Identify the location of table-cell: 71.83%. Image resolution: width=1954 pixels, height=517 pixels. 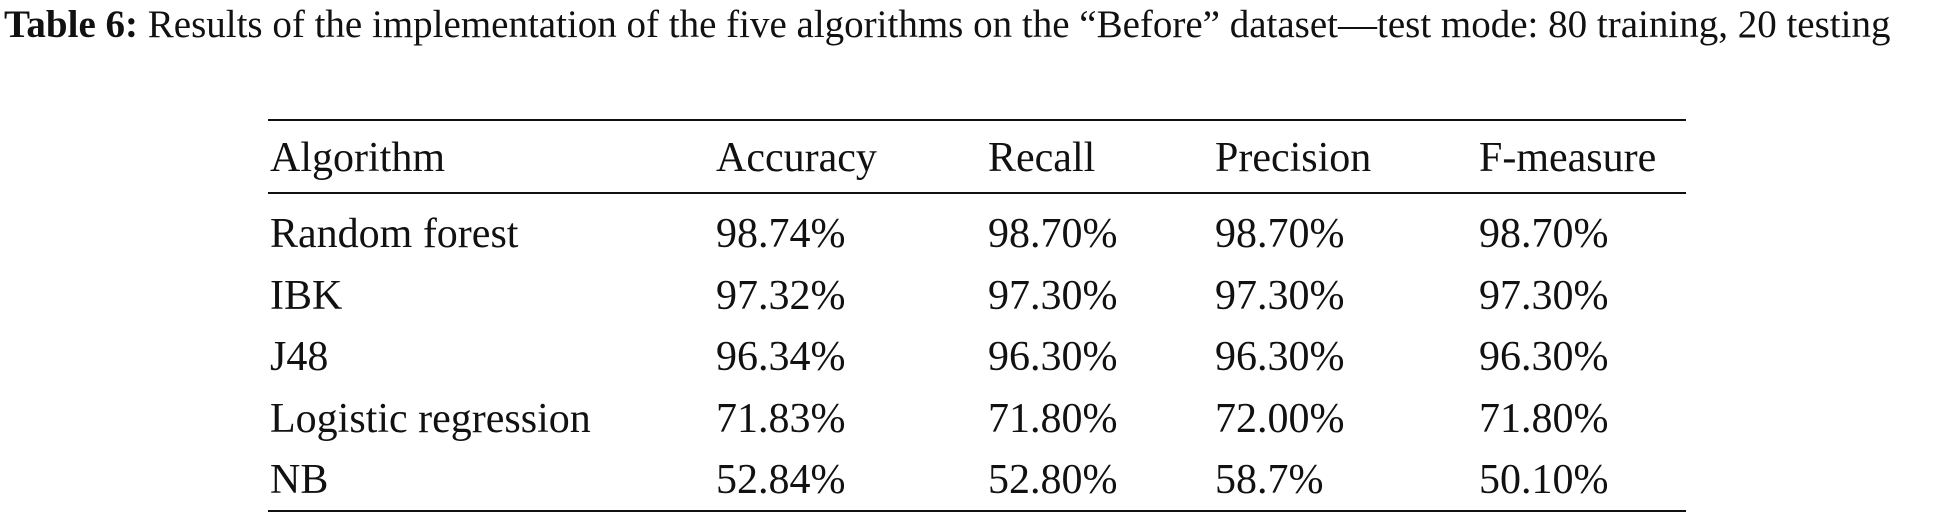
(781, 418).